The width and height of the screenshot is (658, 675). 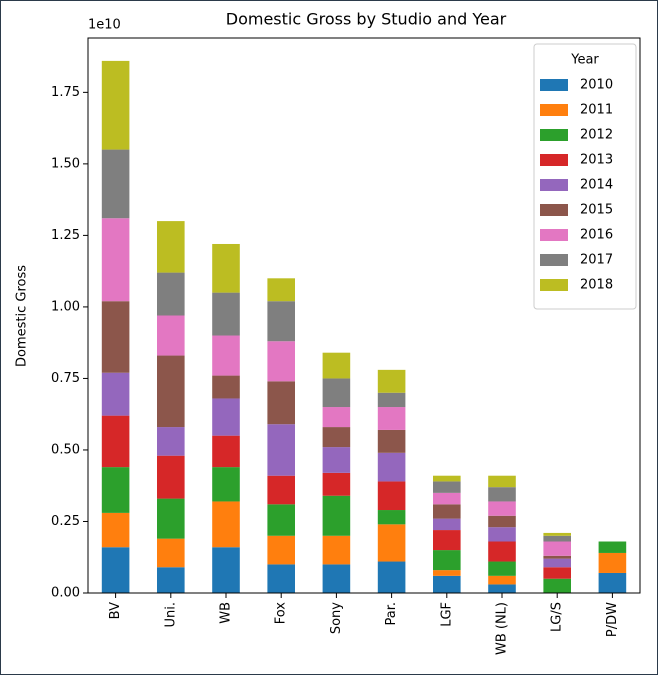 I want to click on legend-label: 2011, so click(x=596, y=110).